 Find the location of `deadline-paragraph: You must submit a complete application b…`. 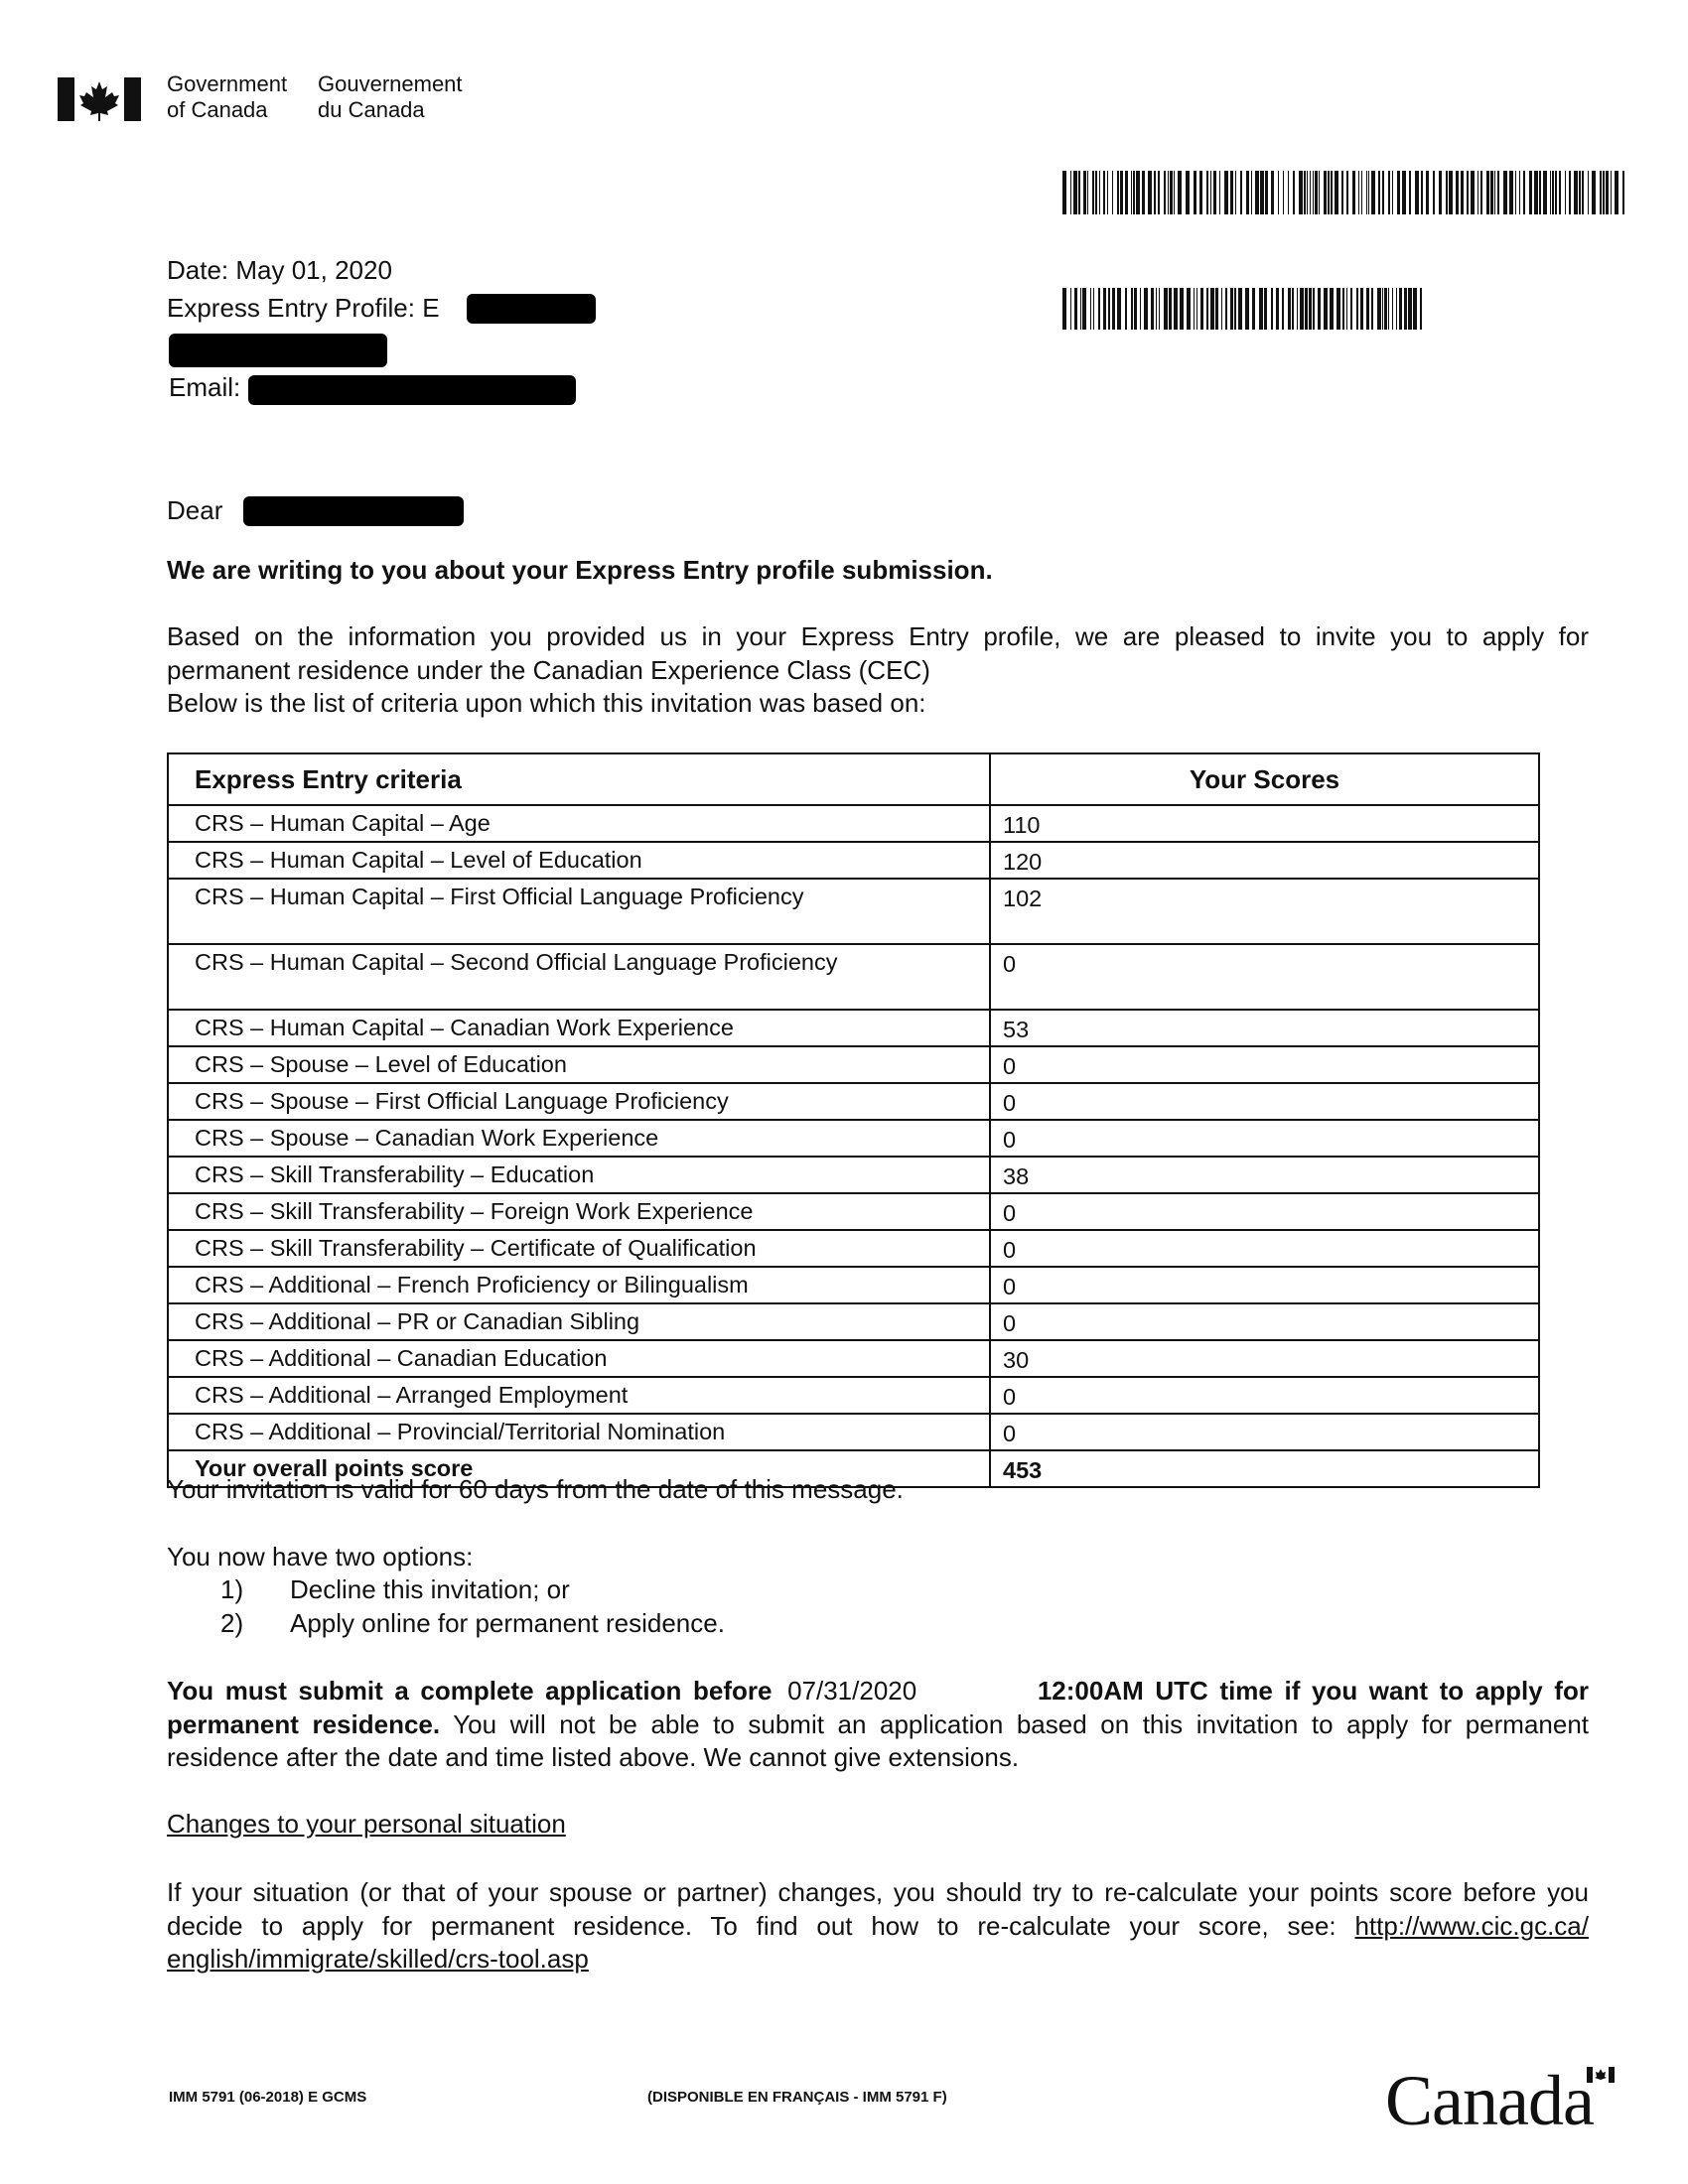

deadline-paragraph: You must submit a complete application b… is located at coordinates (878, 1725).